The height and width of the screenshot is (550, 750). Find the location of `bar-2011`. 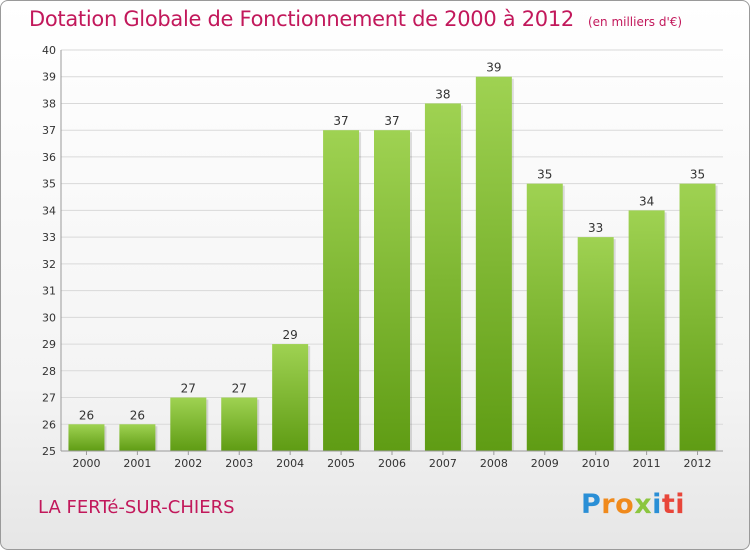

bar-2011 is located at coordinates (646, 330).